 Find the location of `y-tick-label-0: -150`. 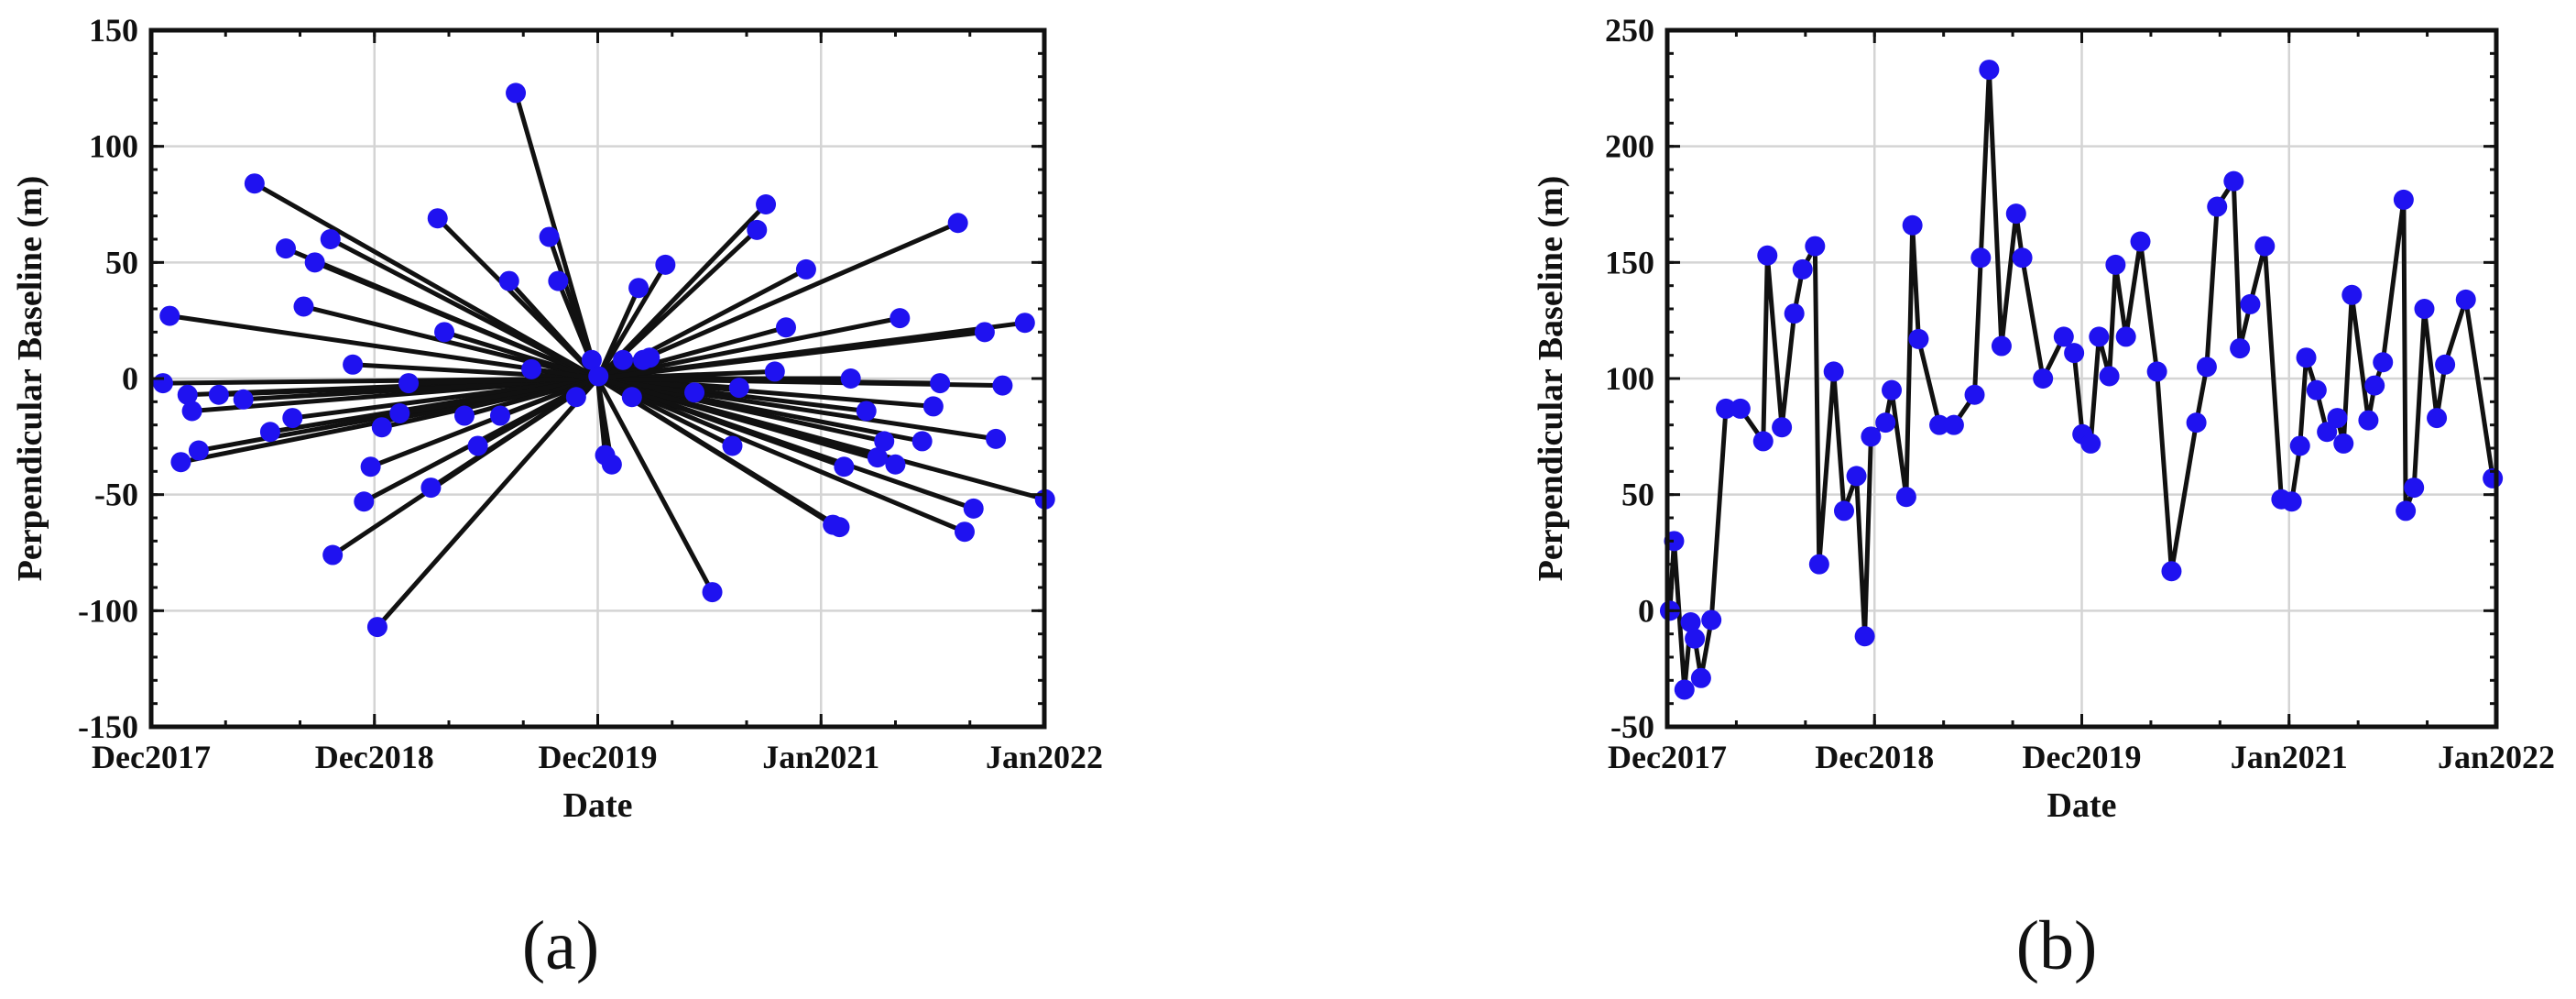

y-tick-label-0: -150 is located at coordinates (108, 726).